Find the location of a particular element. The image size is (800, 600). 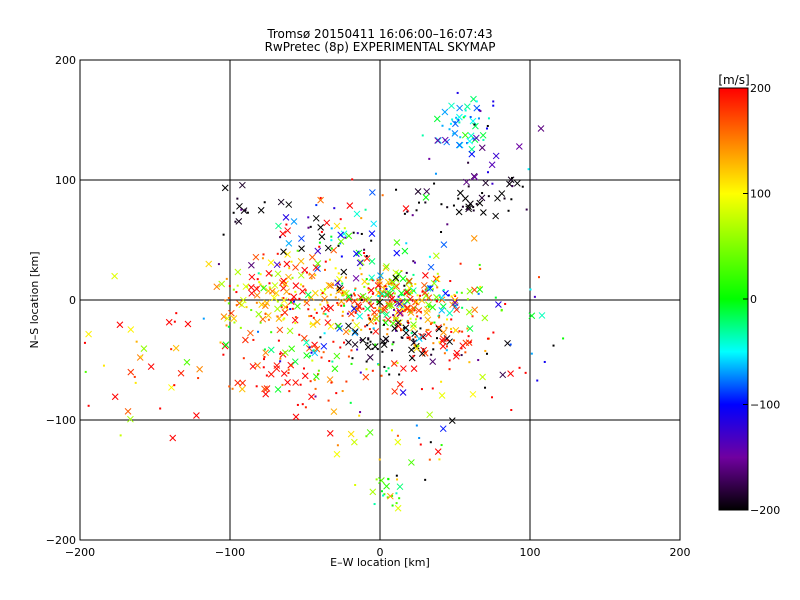

colorbar-tick-label: 100 is located at coordinates (760, 194).